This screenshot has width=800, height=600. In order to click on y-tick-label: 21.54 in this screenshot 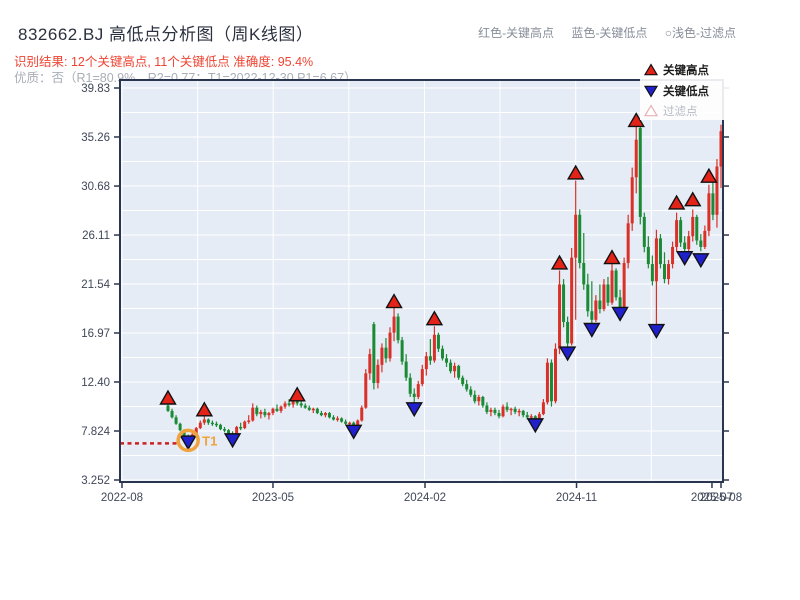, I will do `click(95, 285)`.